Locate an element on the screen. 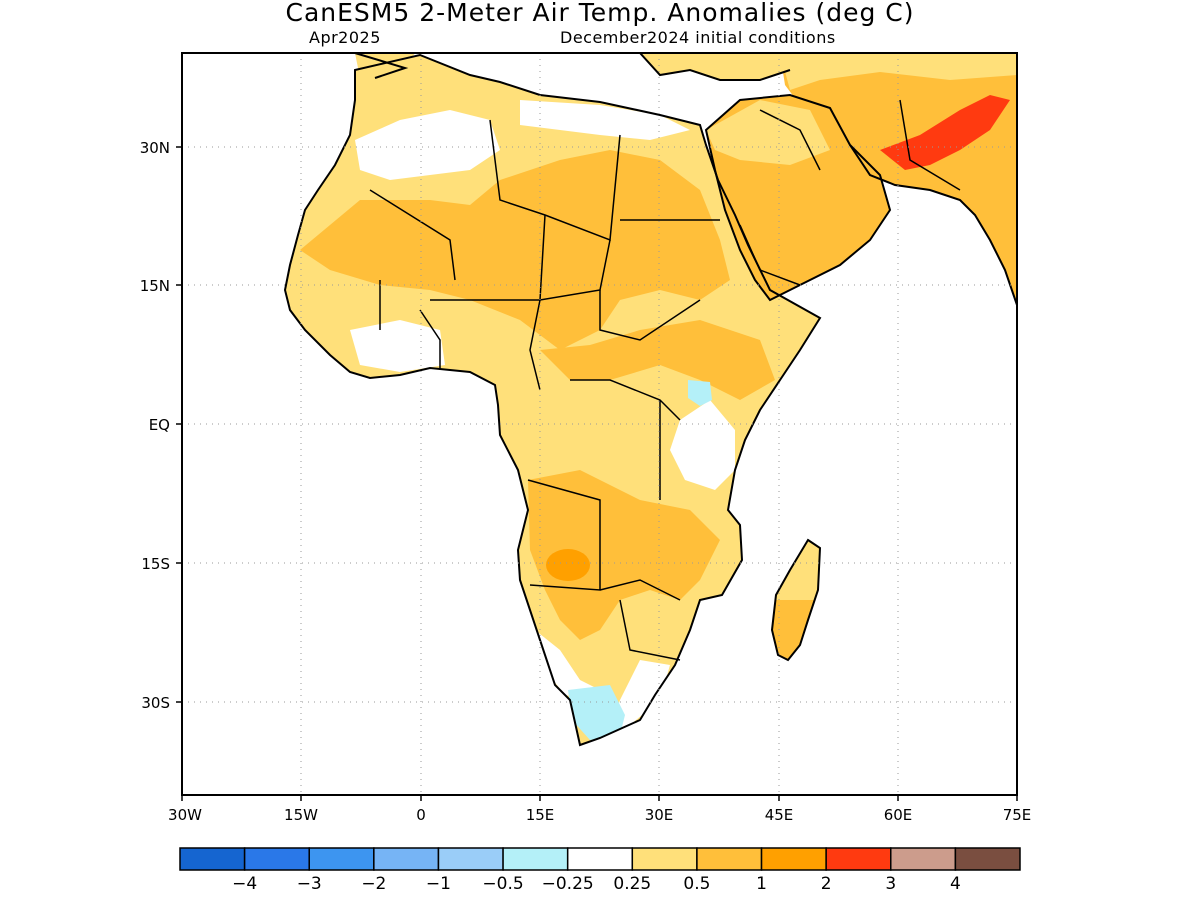  colorbar-label: −0.25 is located at coordinates (568, 884).